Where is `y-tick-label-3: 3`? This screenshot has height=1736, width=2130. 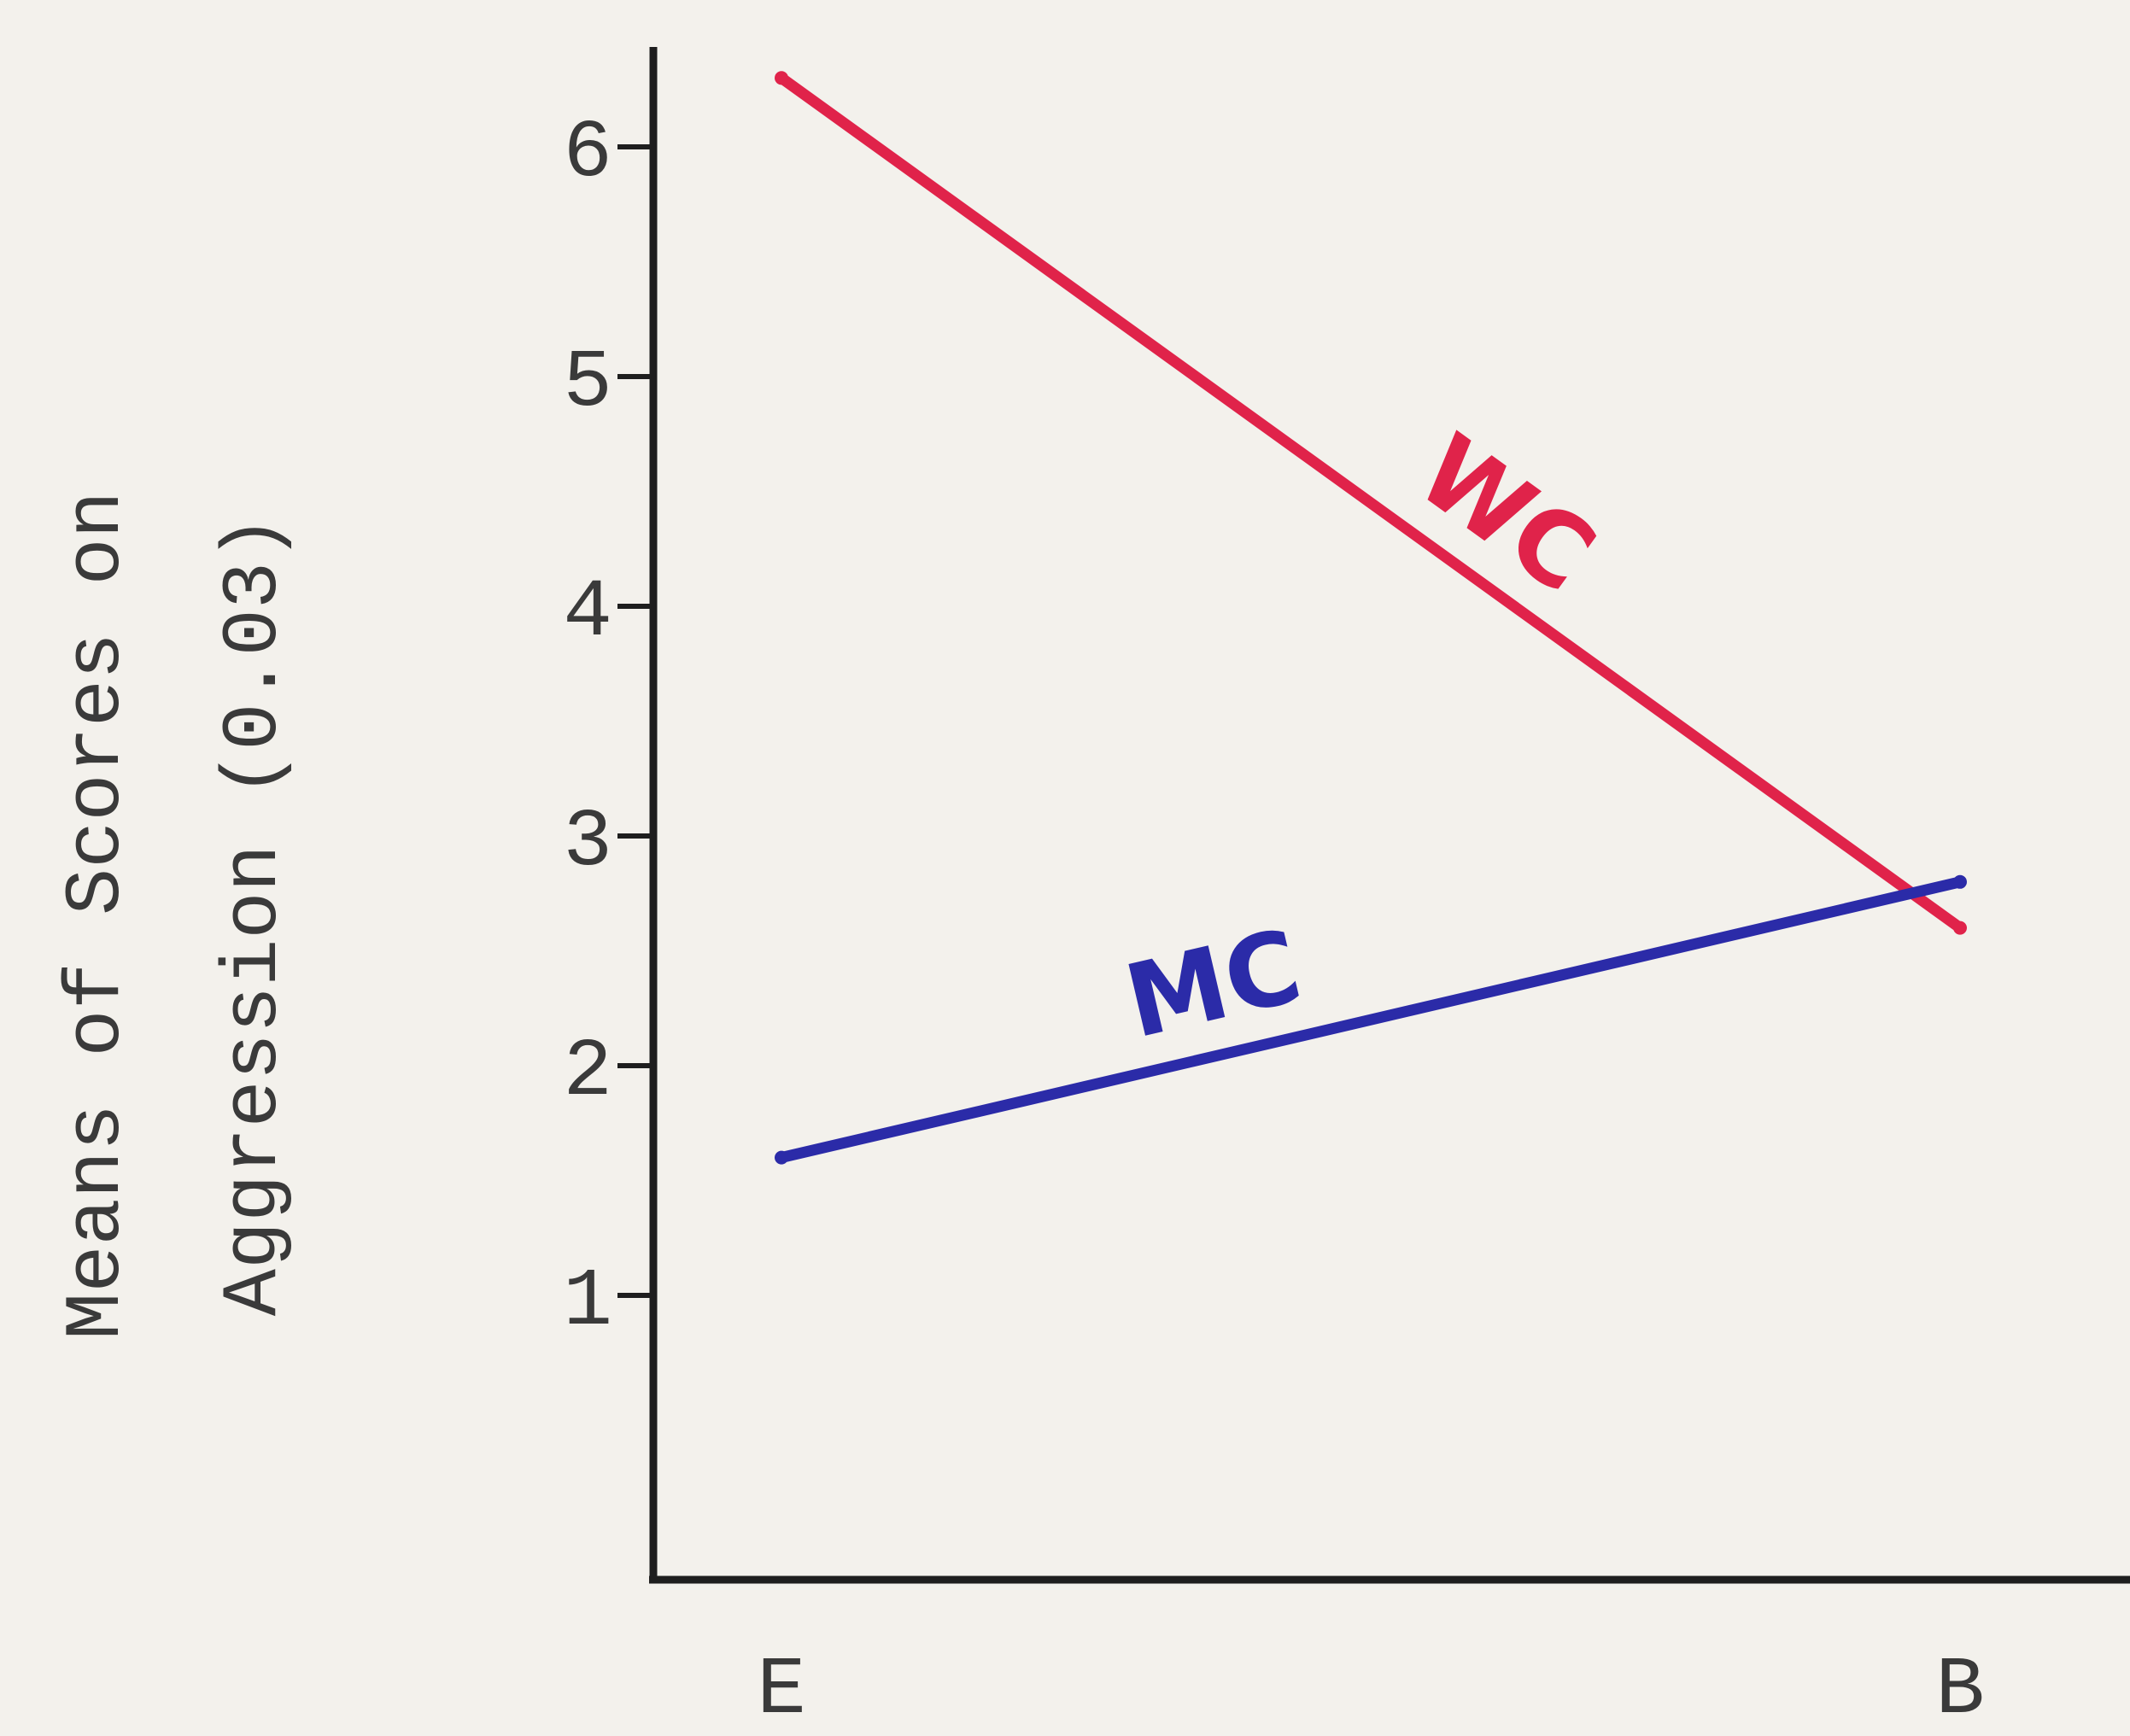
y-tick-label-3: 3 is located at coordinates (587, 843).